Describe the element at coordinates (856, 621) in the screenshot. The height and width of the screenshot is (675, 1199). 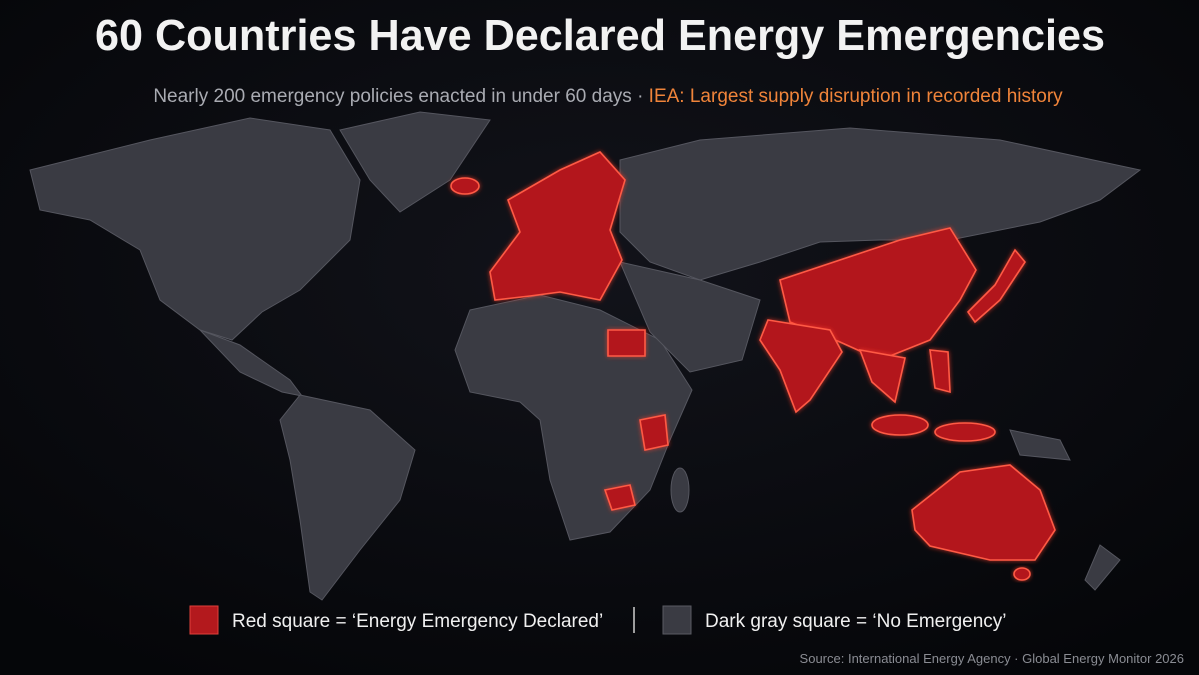
I see `legend-label: Dark gray square = ‘No Emergency’` at that location.